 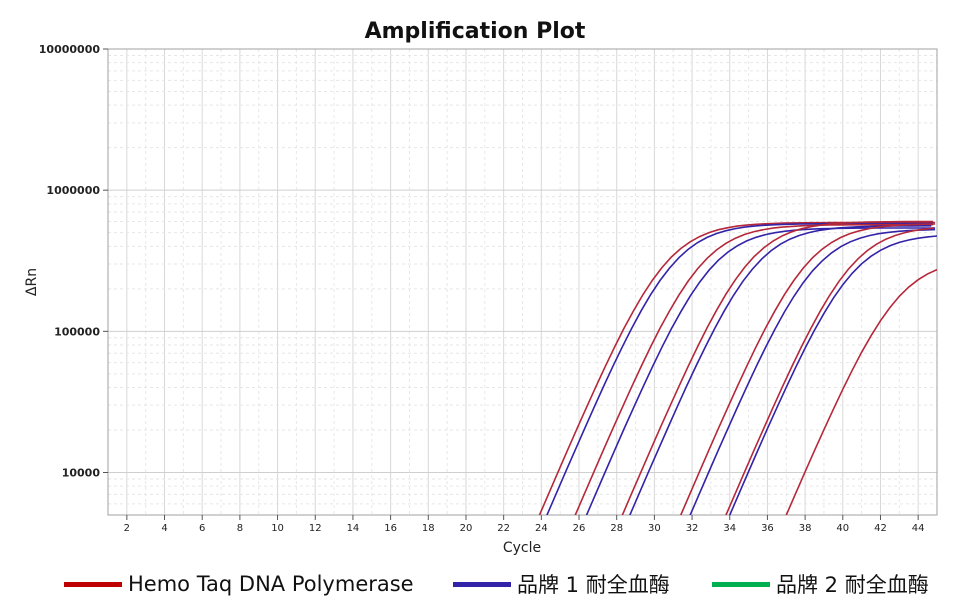 I want to click on x-tick-label: 32, so click(x=692, y=528).